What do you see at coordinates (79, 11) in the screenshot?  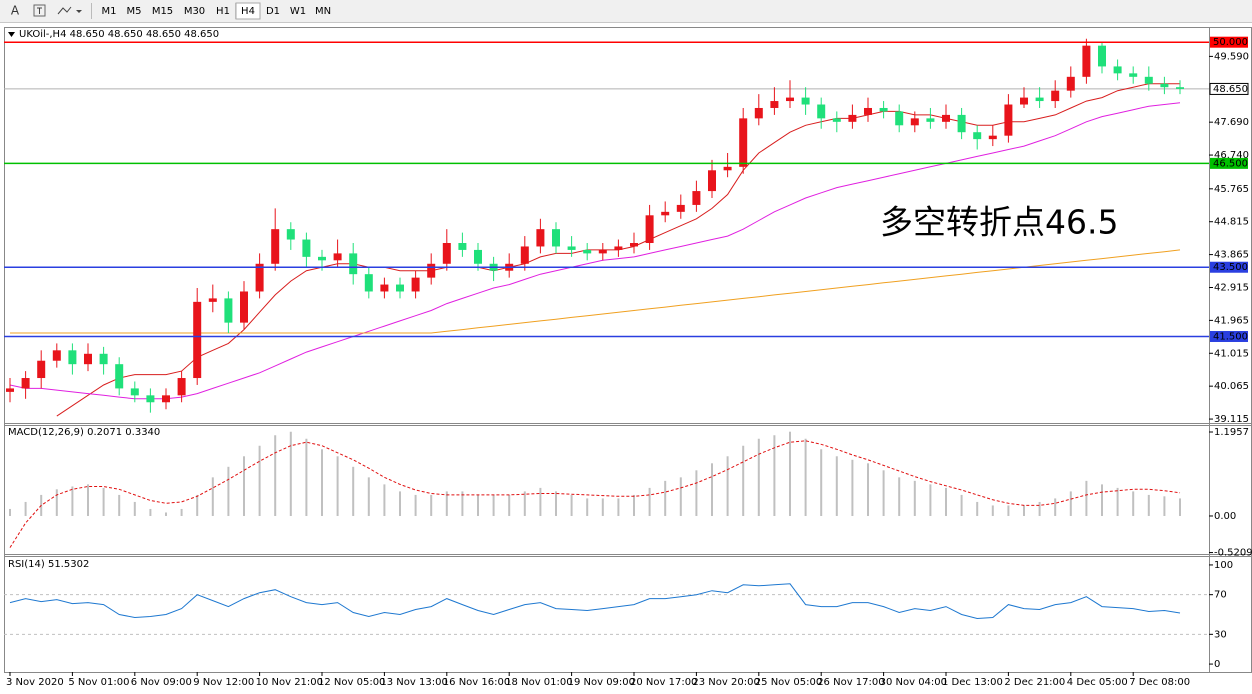 I see `dropdown-icon` at bounding box center [79, 11].